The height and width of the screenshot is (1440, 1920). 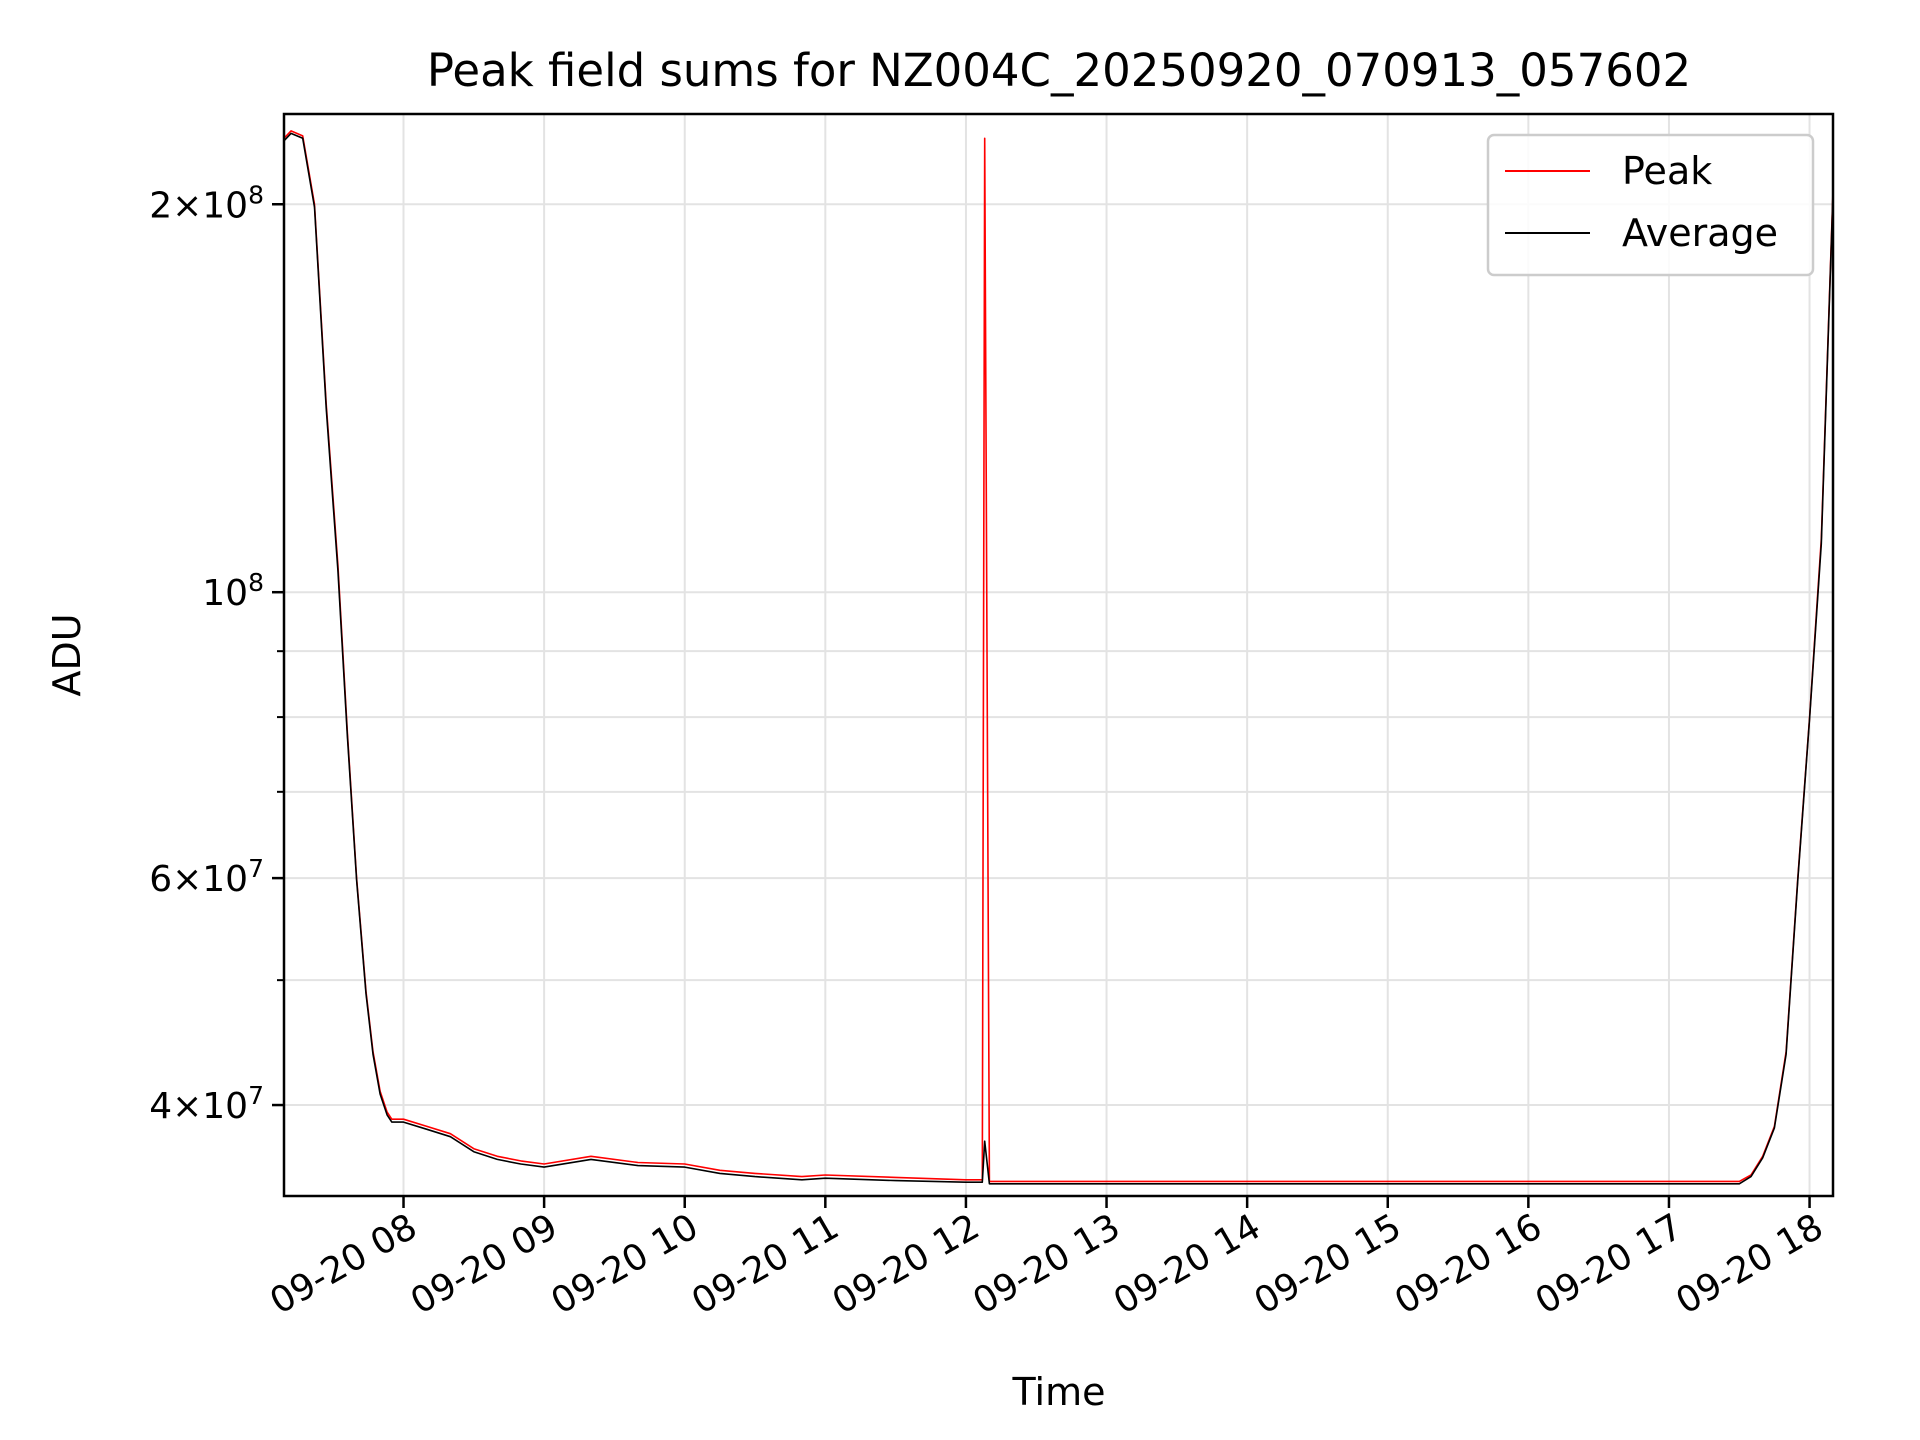 What do you see at coordinates (175, 1106) in the screenshot?
I see `y-tick-label-mantissa: 4×` at bounding box center [175, 1106].